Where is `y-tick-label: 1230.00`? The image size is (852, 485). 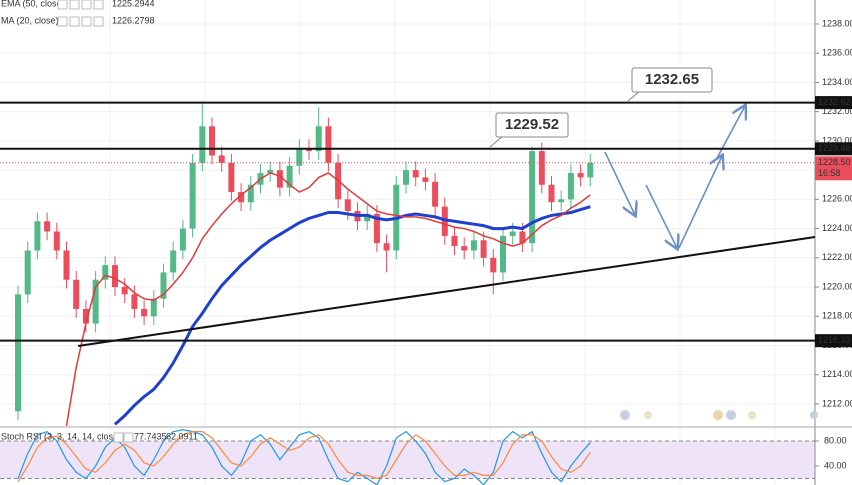 y-tick-label: 1230.00 is located at coordinates (837, 140).